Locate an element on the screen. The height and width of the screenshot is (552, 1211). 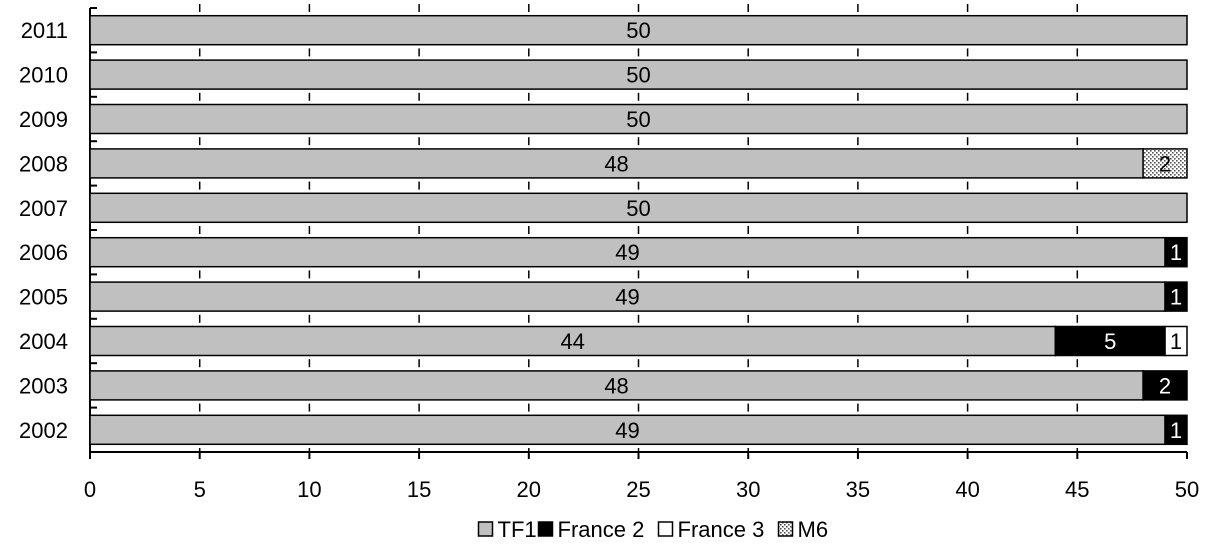
bar-row-2011: 2011 50 is located at coordinates (604, 30).